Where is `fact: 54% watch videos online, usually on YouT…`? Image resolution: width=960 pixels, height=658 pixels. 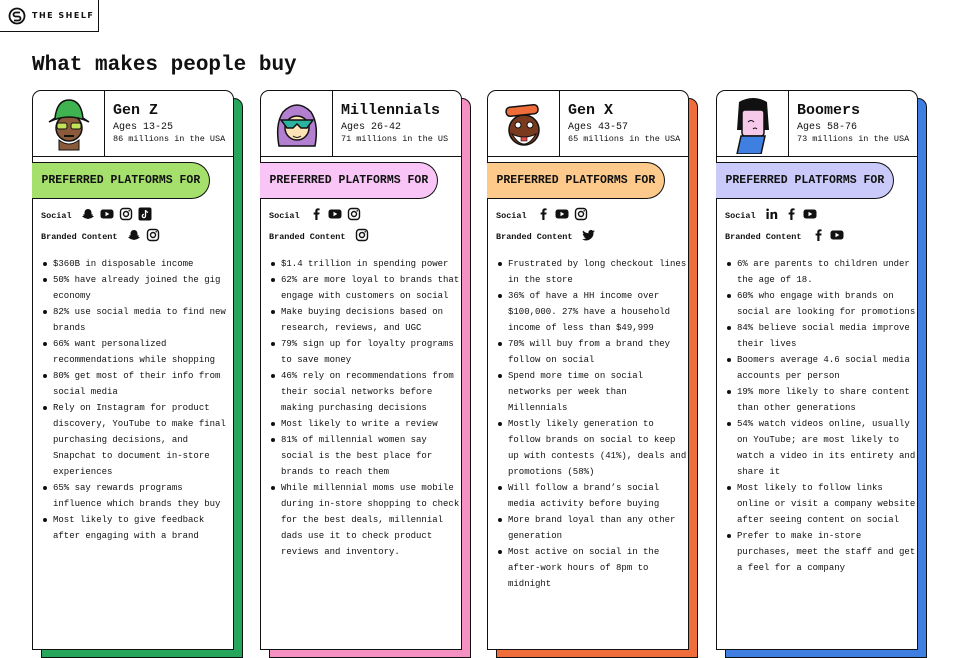
fact: 54% watch videos online, usually on YouT… is located at coordinates (821, 448).